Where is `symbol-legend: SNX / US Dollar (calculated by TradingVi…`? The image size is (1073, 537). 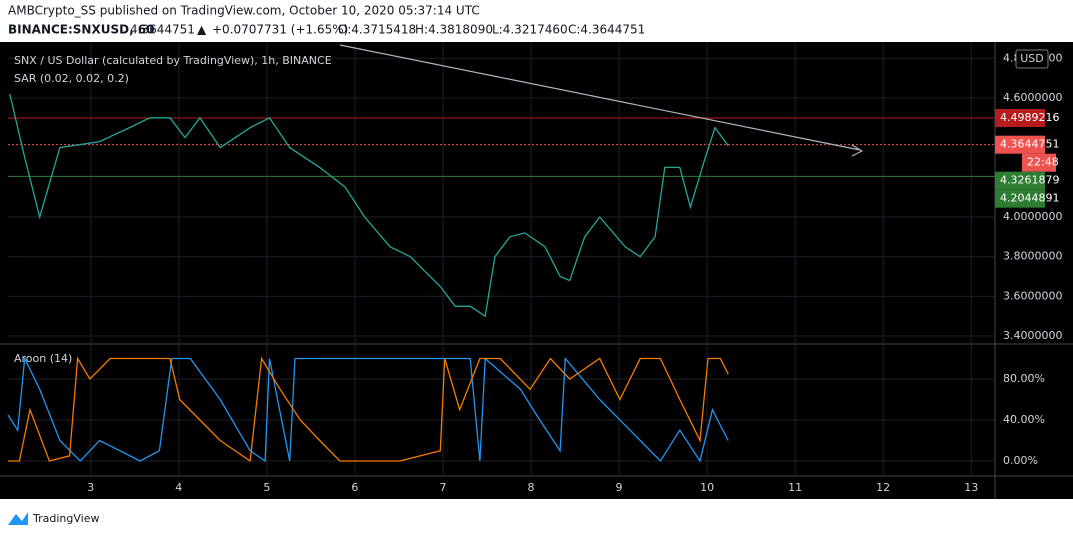
symbol-legend: SNX / US Dollar (calculated by TradingVi… is located at coordinates (173, 60).